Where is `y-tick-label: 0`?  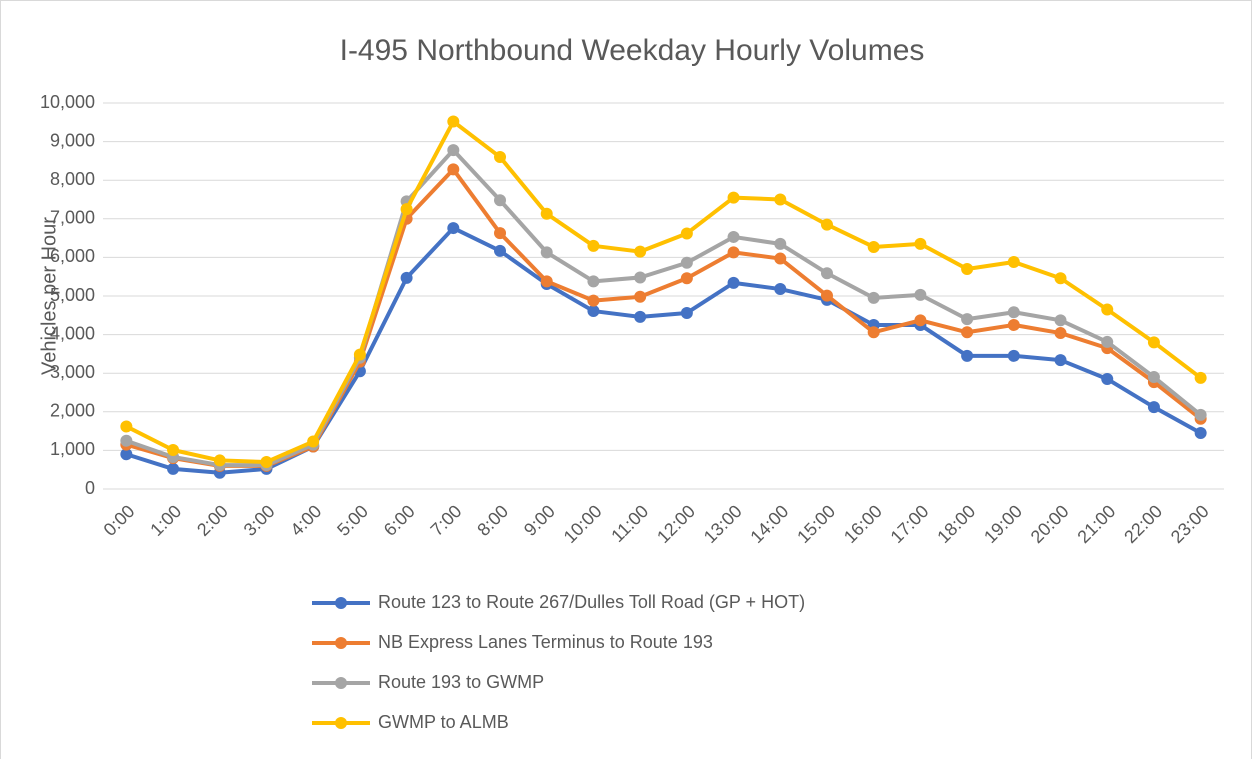 y-tick-label: 0 is located at coordinates (90, 488).